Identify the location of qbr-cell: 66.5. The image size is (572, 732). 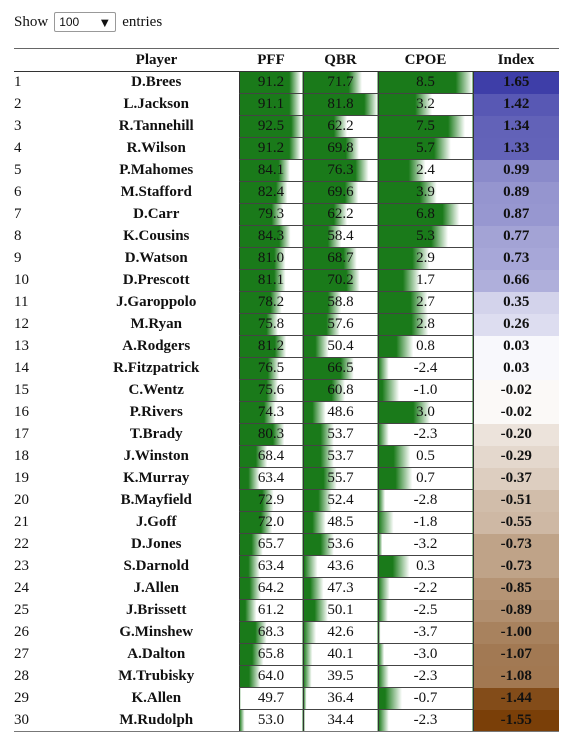
(340, 369).